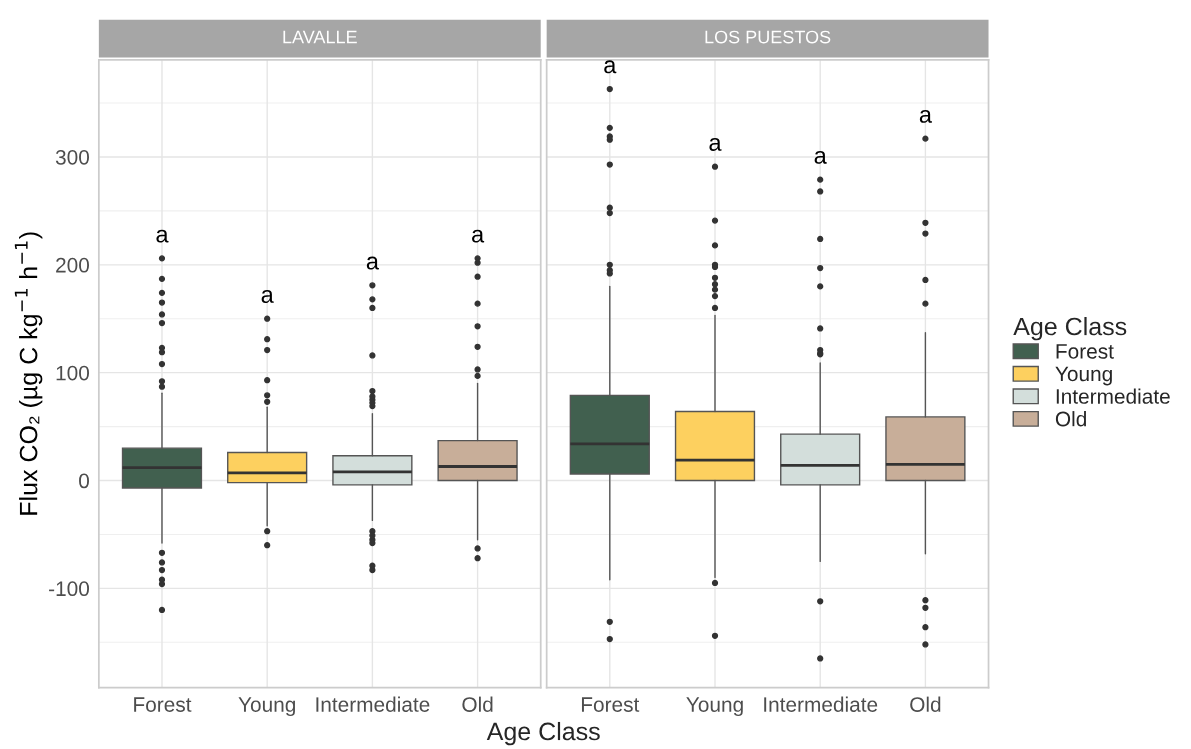 This screenshot has width=1191, height=749. What do you see at coordinates (84, 481) in the screenshot?
I see `y-tick-label: 0` at bounding box center [84, 481].